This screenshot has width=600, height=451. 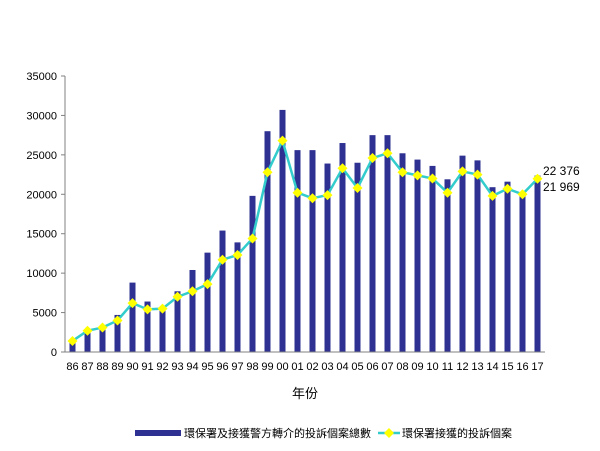 What do you see at coordinates (41, 77) in the screenshot?
I see `y-tick-label: 35000` at bounding box center [41, 77].